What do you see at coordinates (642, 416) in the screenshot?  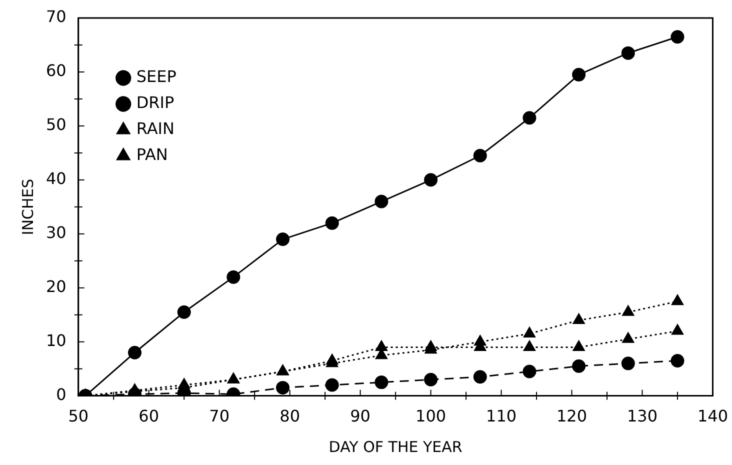 I see `x-tick-label: 130` at bounding box center [642, 416].